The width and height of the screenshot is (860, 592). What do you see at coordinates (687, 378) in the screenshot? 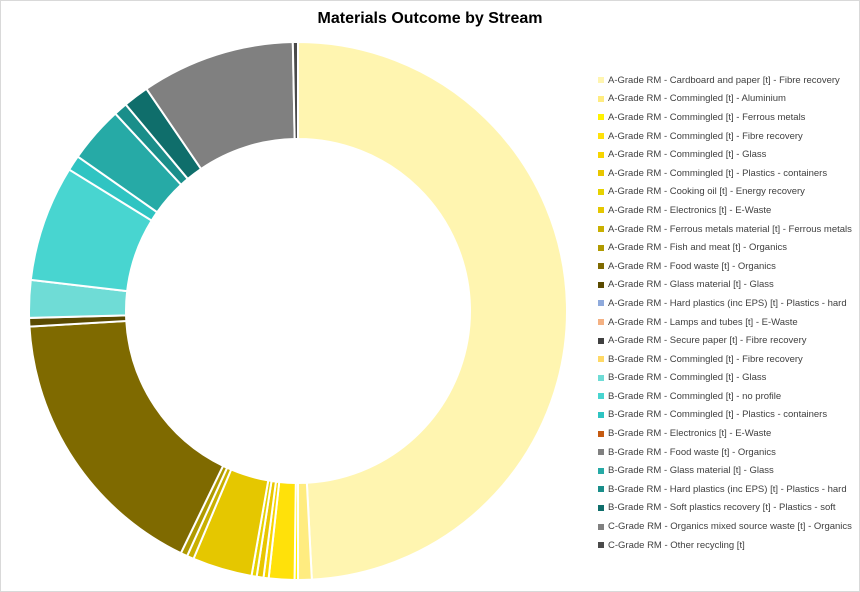
I see `legend-label: B-Grade RM - Commingled [t] - Glass` at bounding box center [687, 378].